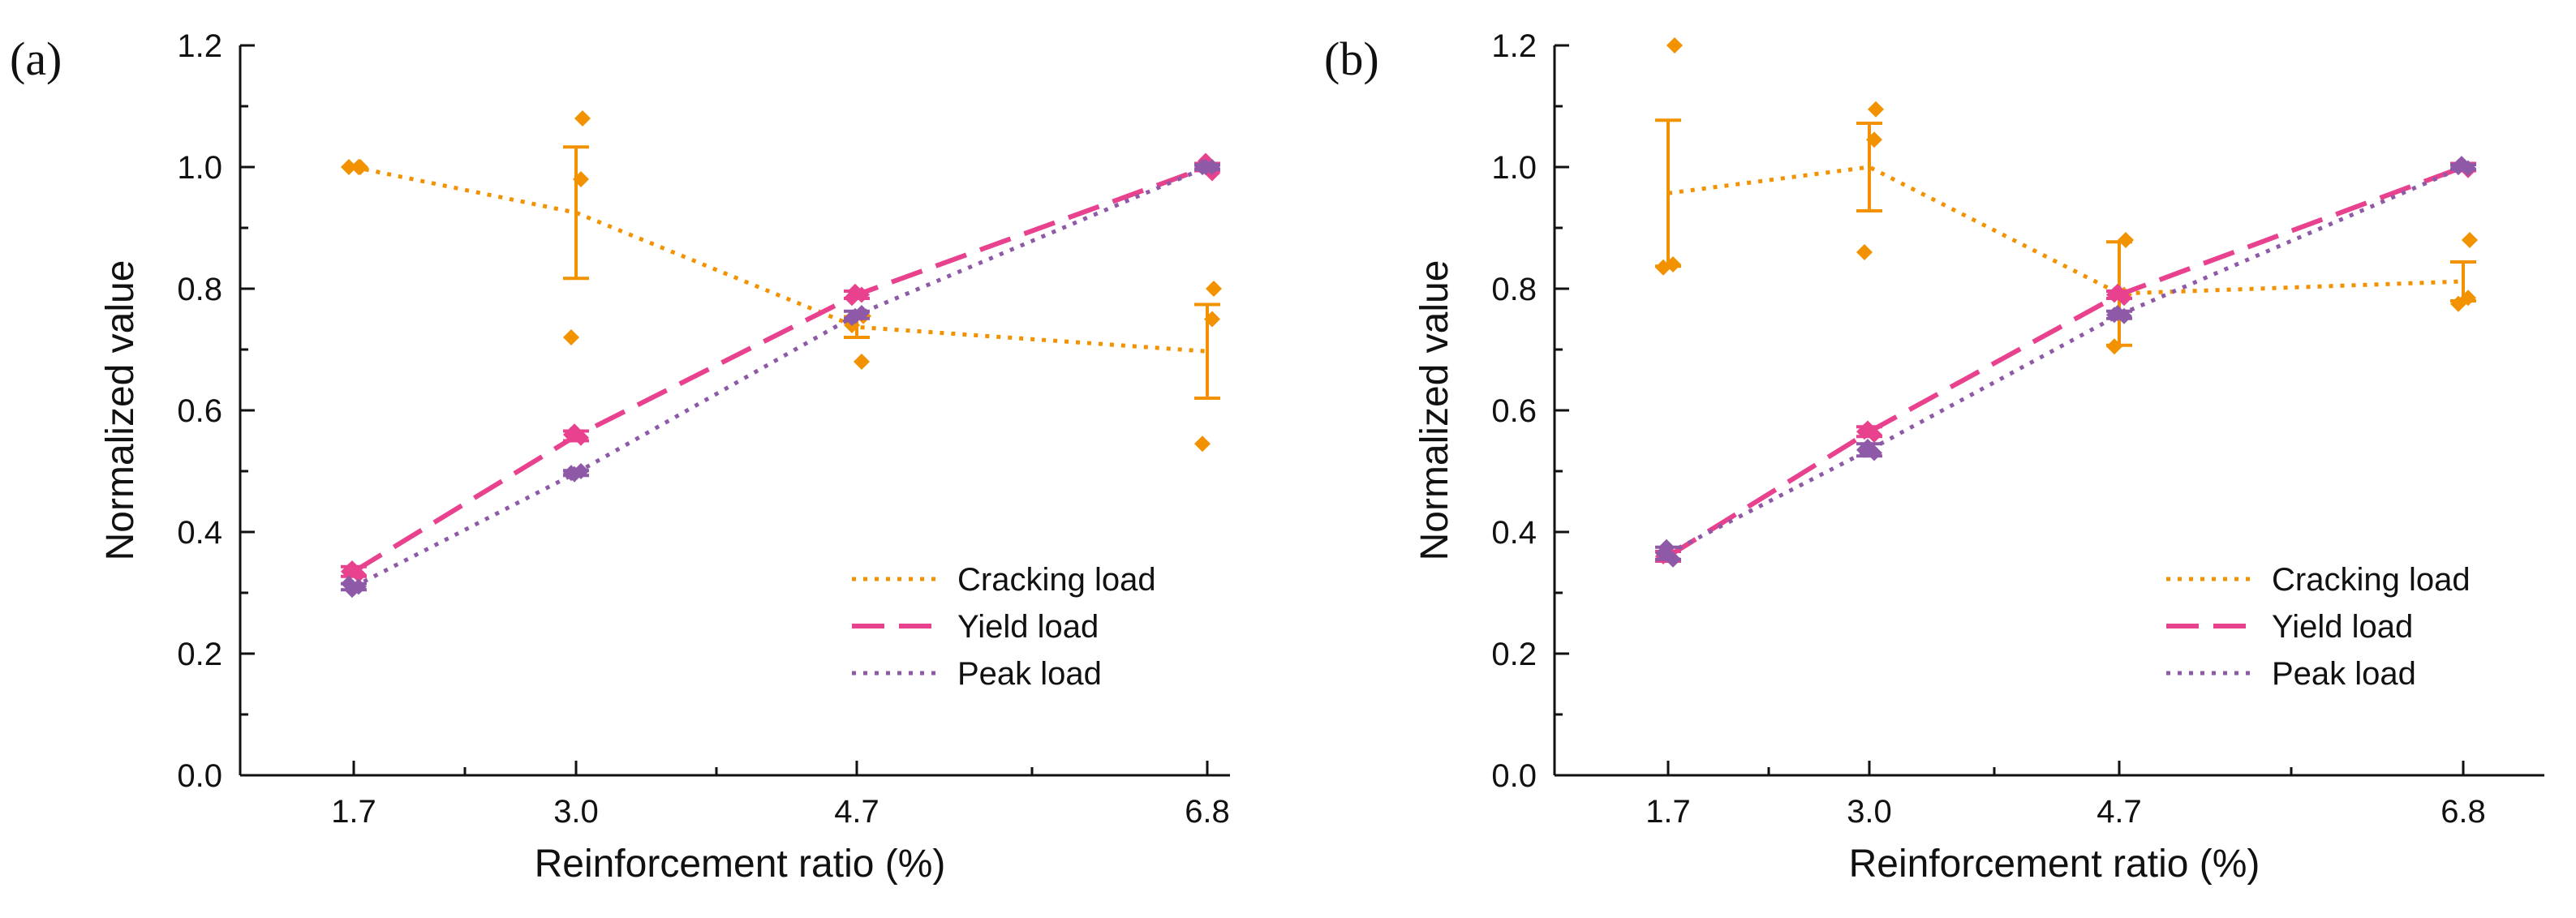  Describe the element at coordinates (36, 58) in the screenshot. I see `panel-label: (a)` at that location.